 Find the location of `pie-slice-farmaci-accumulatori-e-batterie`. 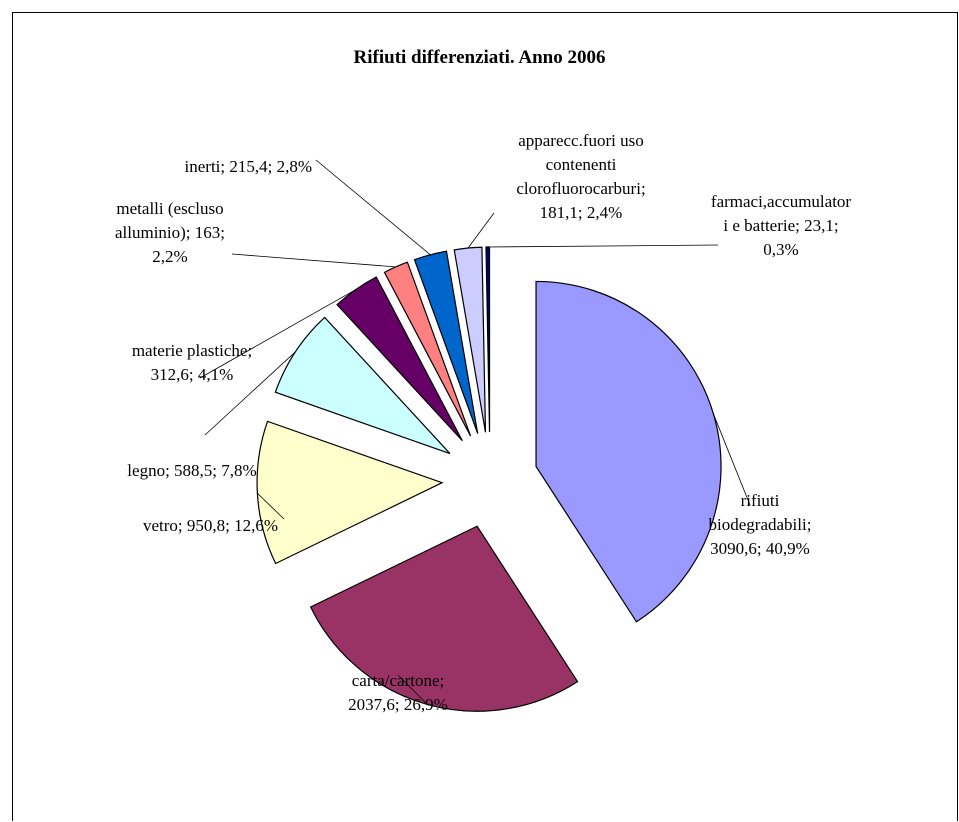

pie-slice-farmaci-accumulatori-e-batterie is located at coordinates (488, 339).